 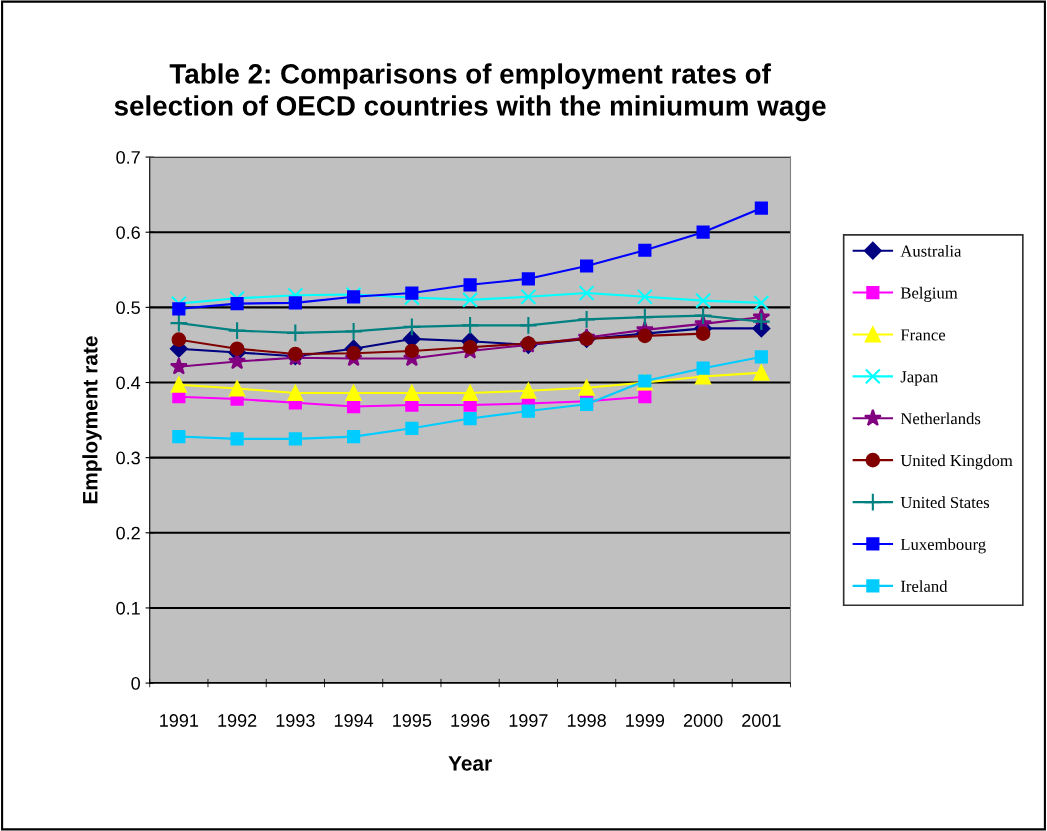 What do you see at coordinates (919, 378) in the screenshot?
I see `legend-label: Japan` at bounding box center [919, 378].